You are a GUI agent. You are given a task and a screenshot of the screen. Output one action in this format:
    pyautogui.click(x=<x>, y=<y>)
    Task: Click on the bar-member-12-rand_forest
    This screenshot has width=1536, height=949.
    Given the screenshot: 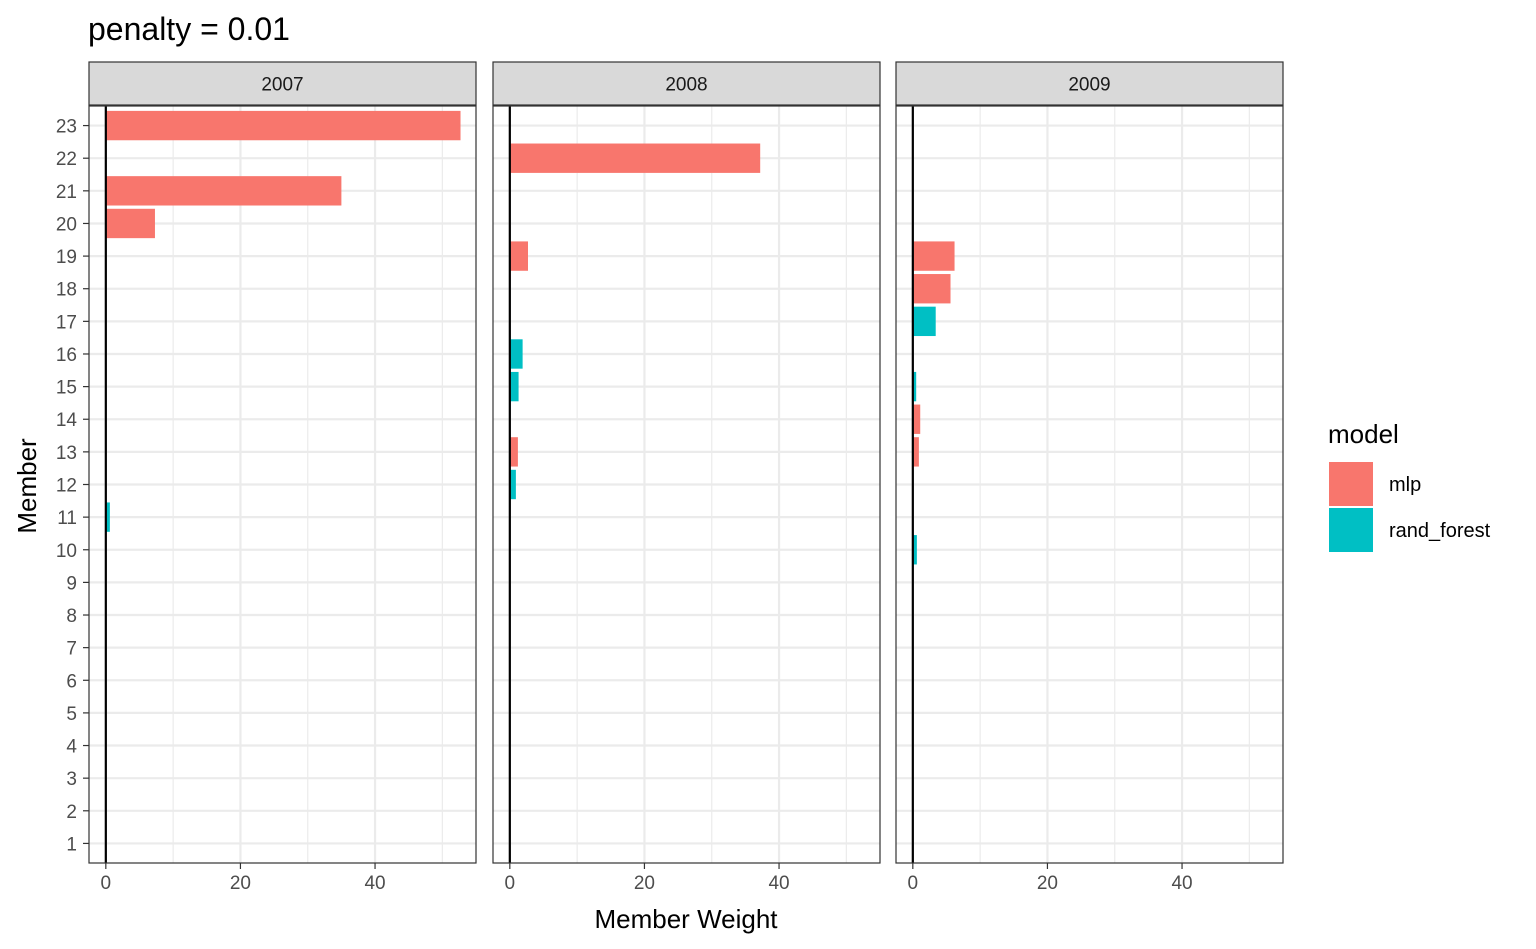 What is the action you would take?
    pyautogui.click(x=512, y=484)
    